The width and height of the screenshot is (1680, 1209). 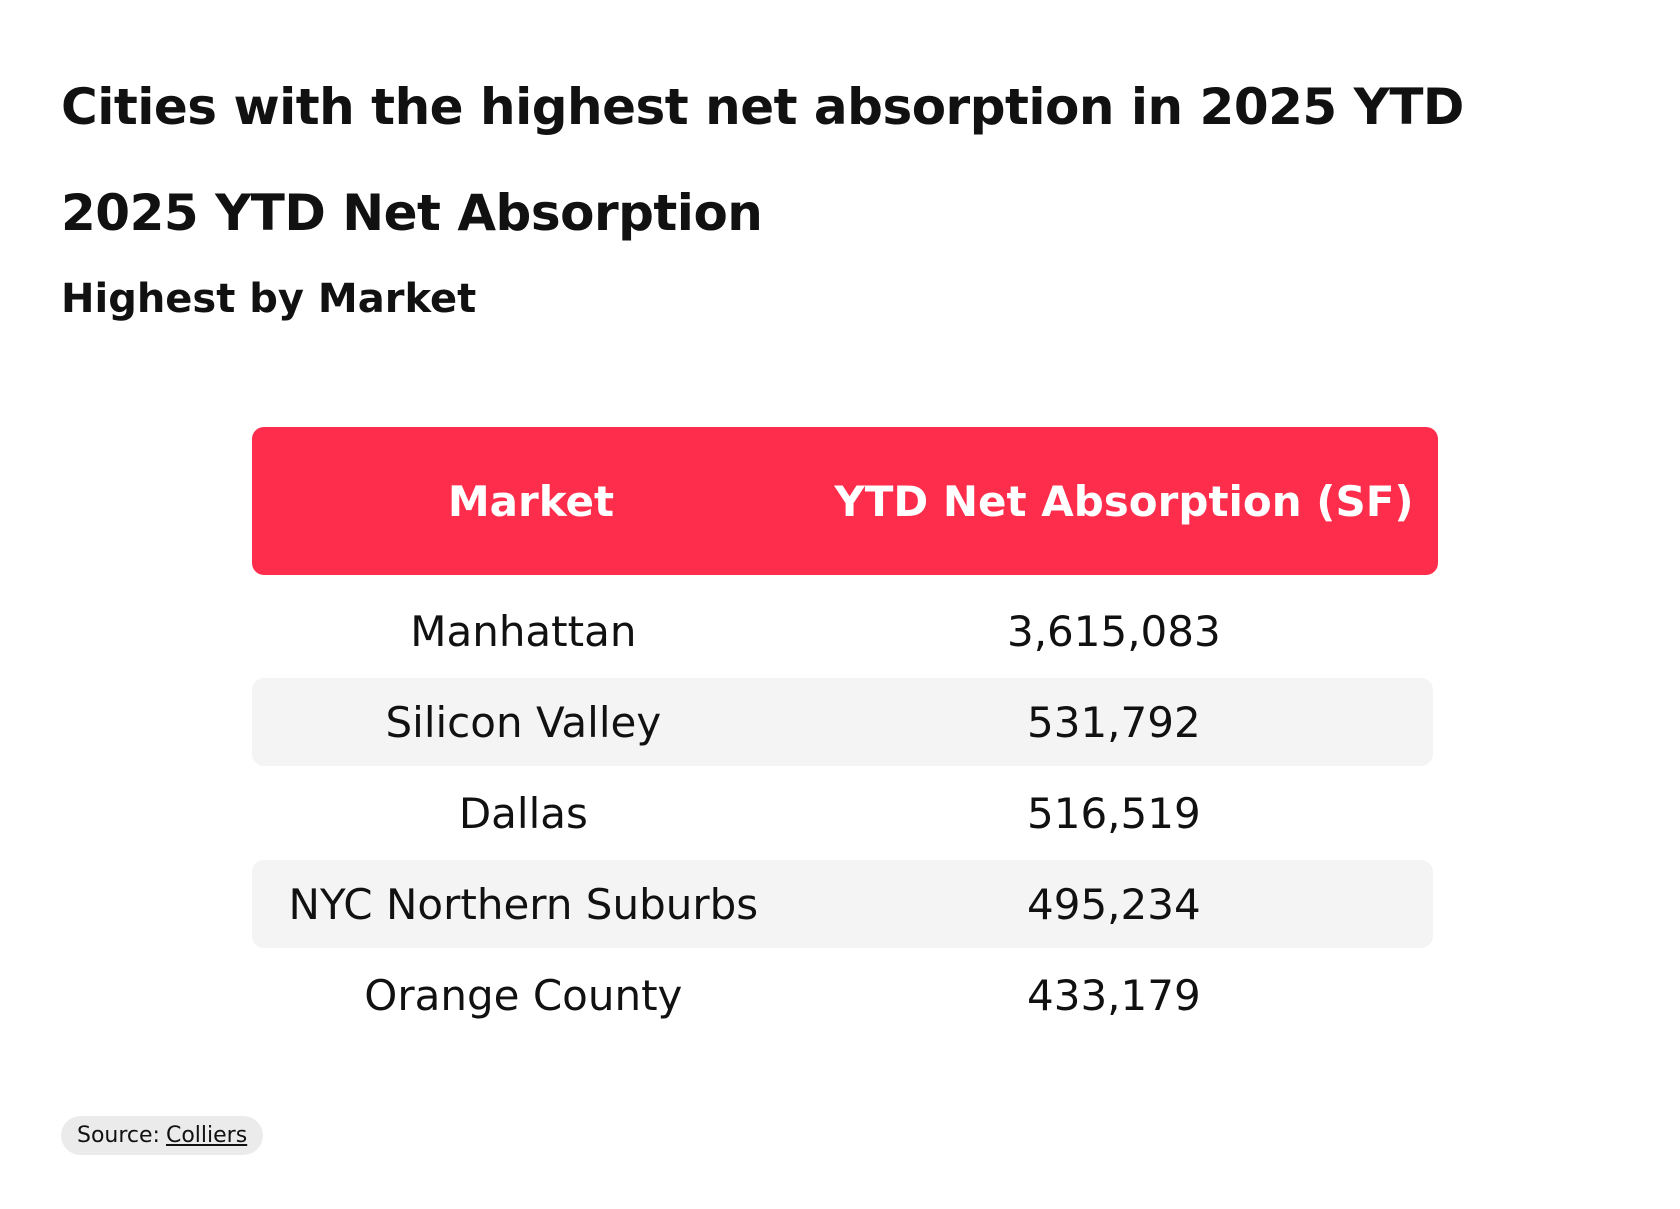 I want to click on market-cell: Silicon Valley, so click(x=523, y=722).